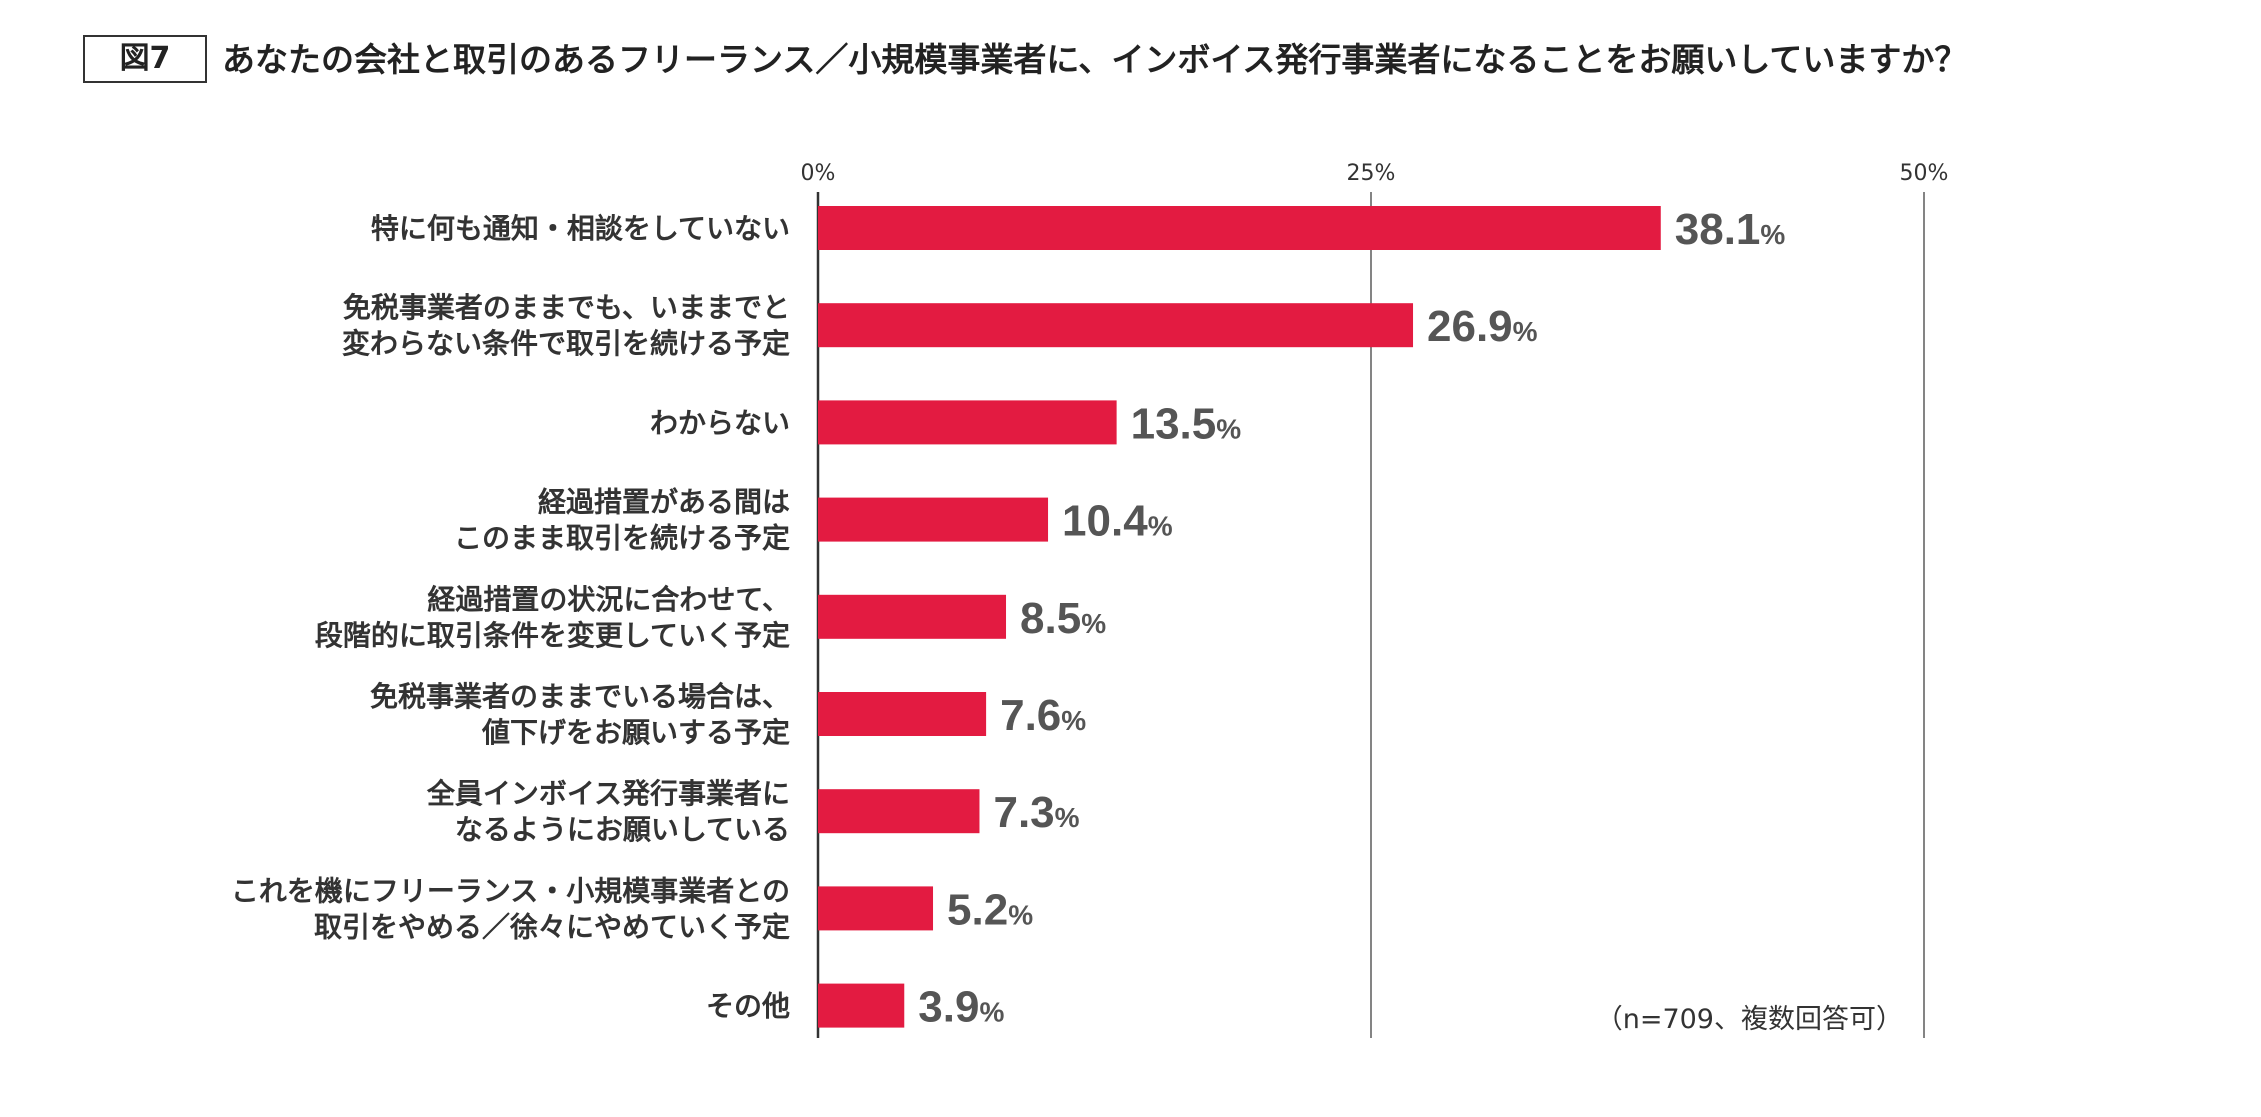 This screenshot has width=2261, height=1117. Describe the element at coordinates (990, 909) in the screenshot. I see `value-label: 5.2%` at that location.